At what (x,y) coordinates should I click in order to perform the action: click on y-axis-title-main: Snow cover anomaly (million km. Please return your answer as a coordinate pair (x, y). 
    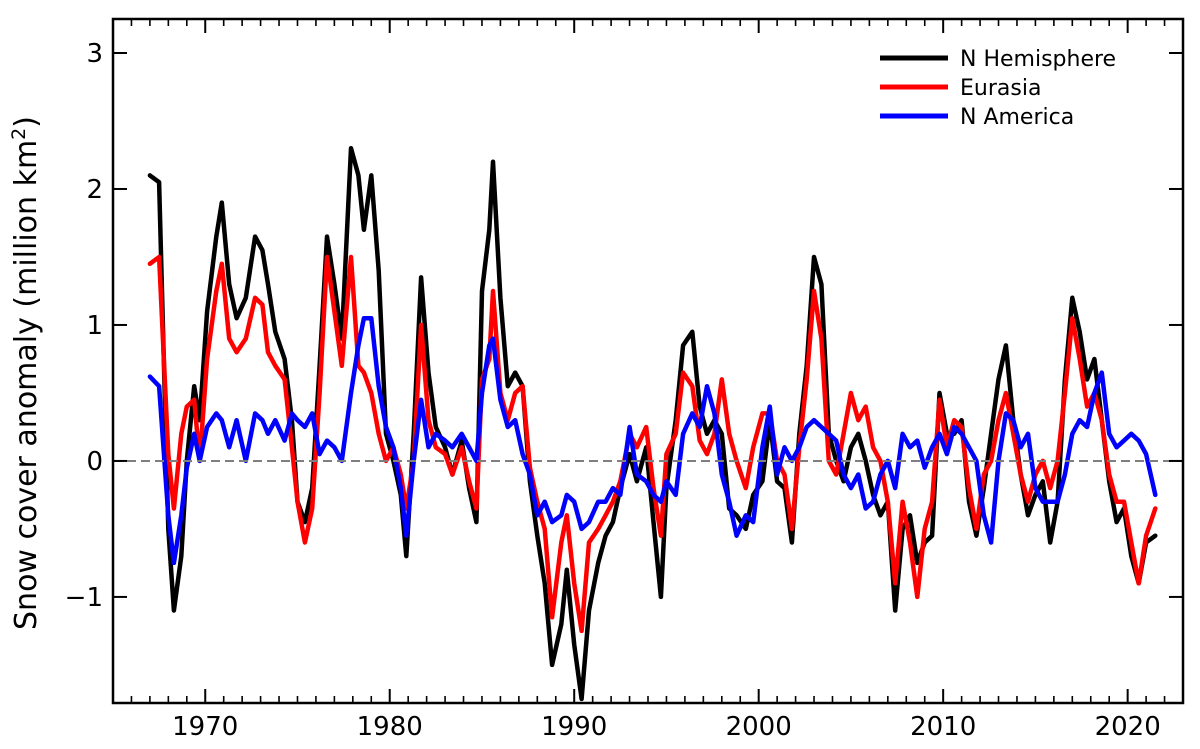
    Looking at the image, I should click on (26, 385).